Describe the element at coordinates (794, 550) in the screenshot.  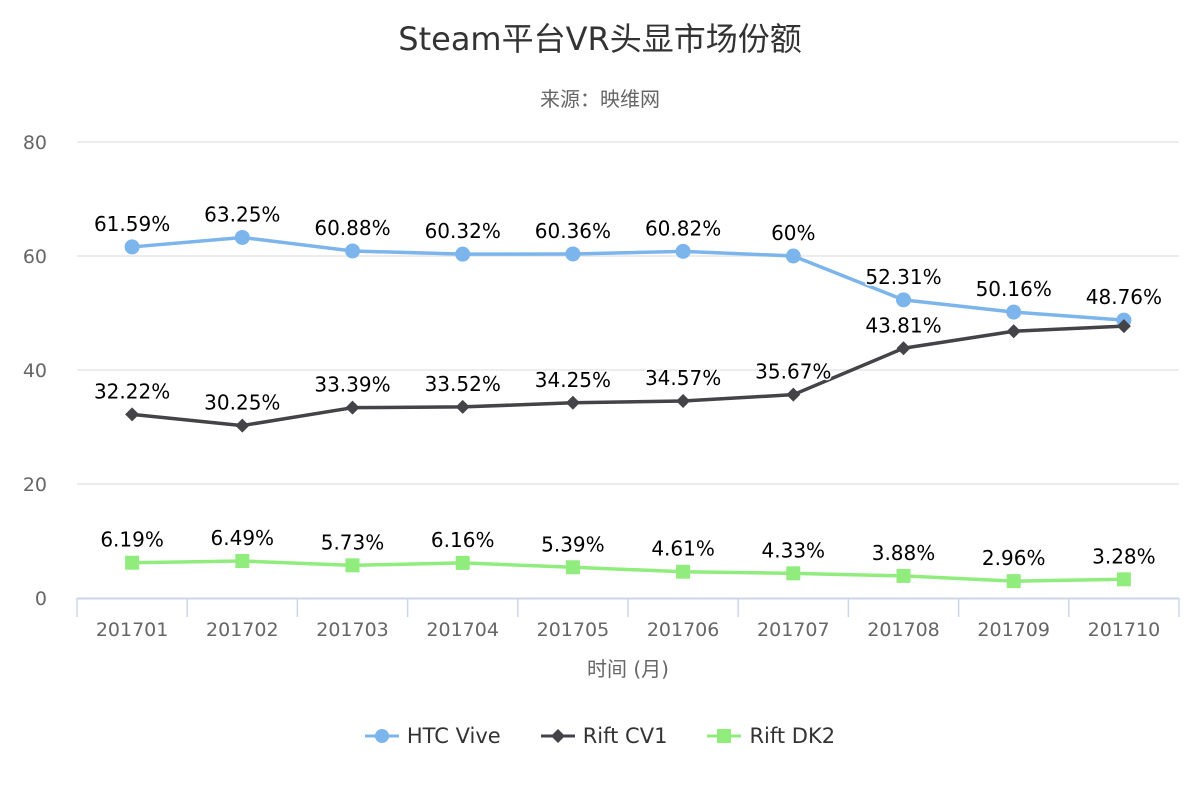
I see `data-label-rift-dk2: 4.33%` at that location.